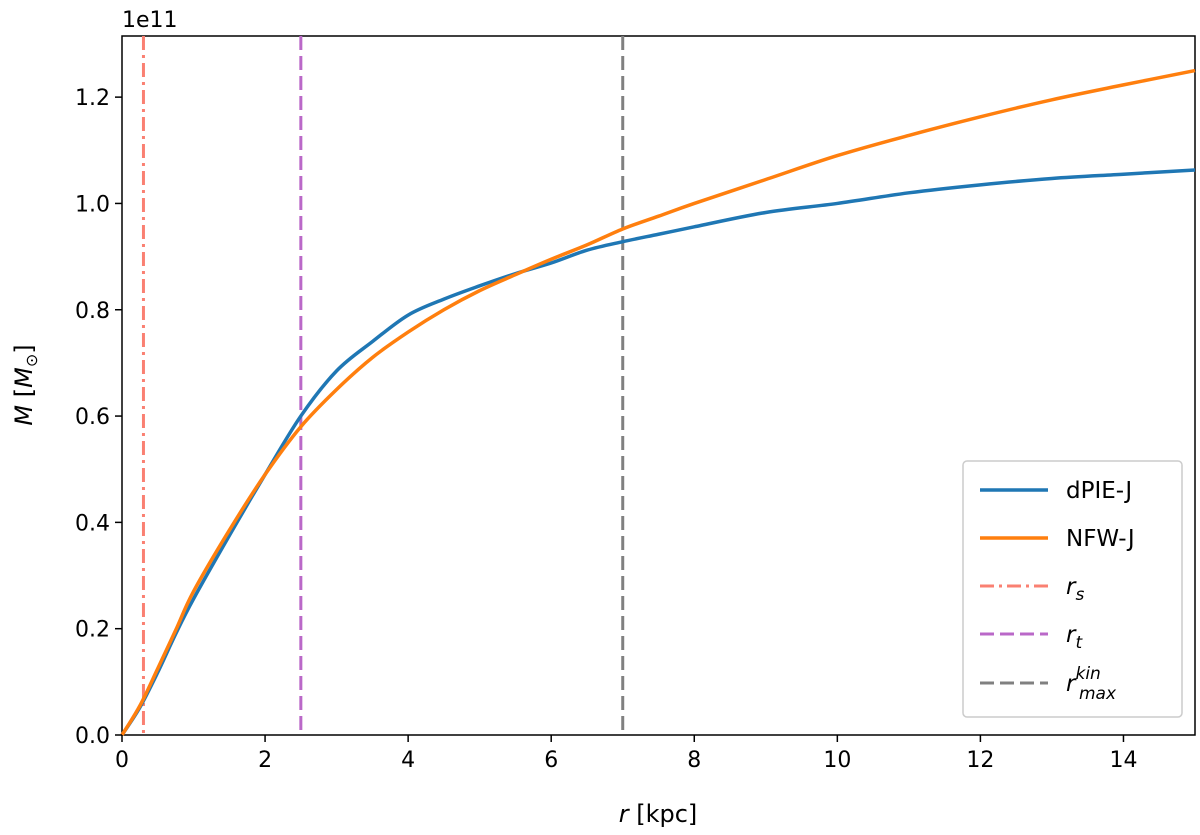  What do you see at coordinates (150, 20) in the screenshot?
I see `y-offset-text: 1e11` at bounding box center [150, 20].